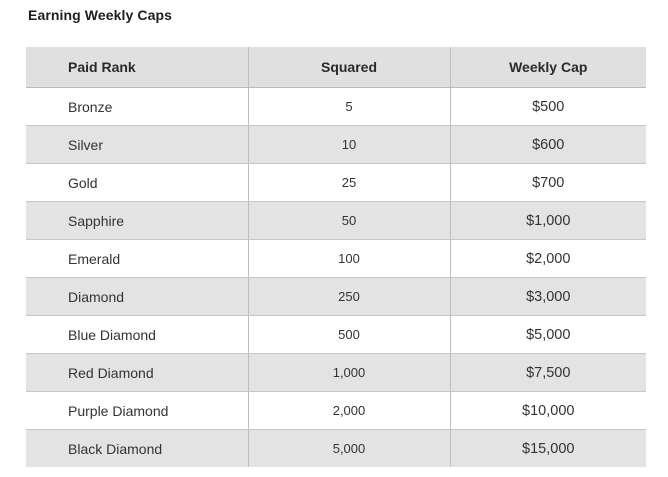 This screenshot has width=668, height=477. I want to click on cell-paid-rank: Red Diamond, so click(137, 372).